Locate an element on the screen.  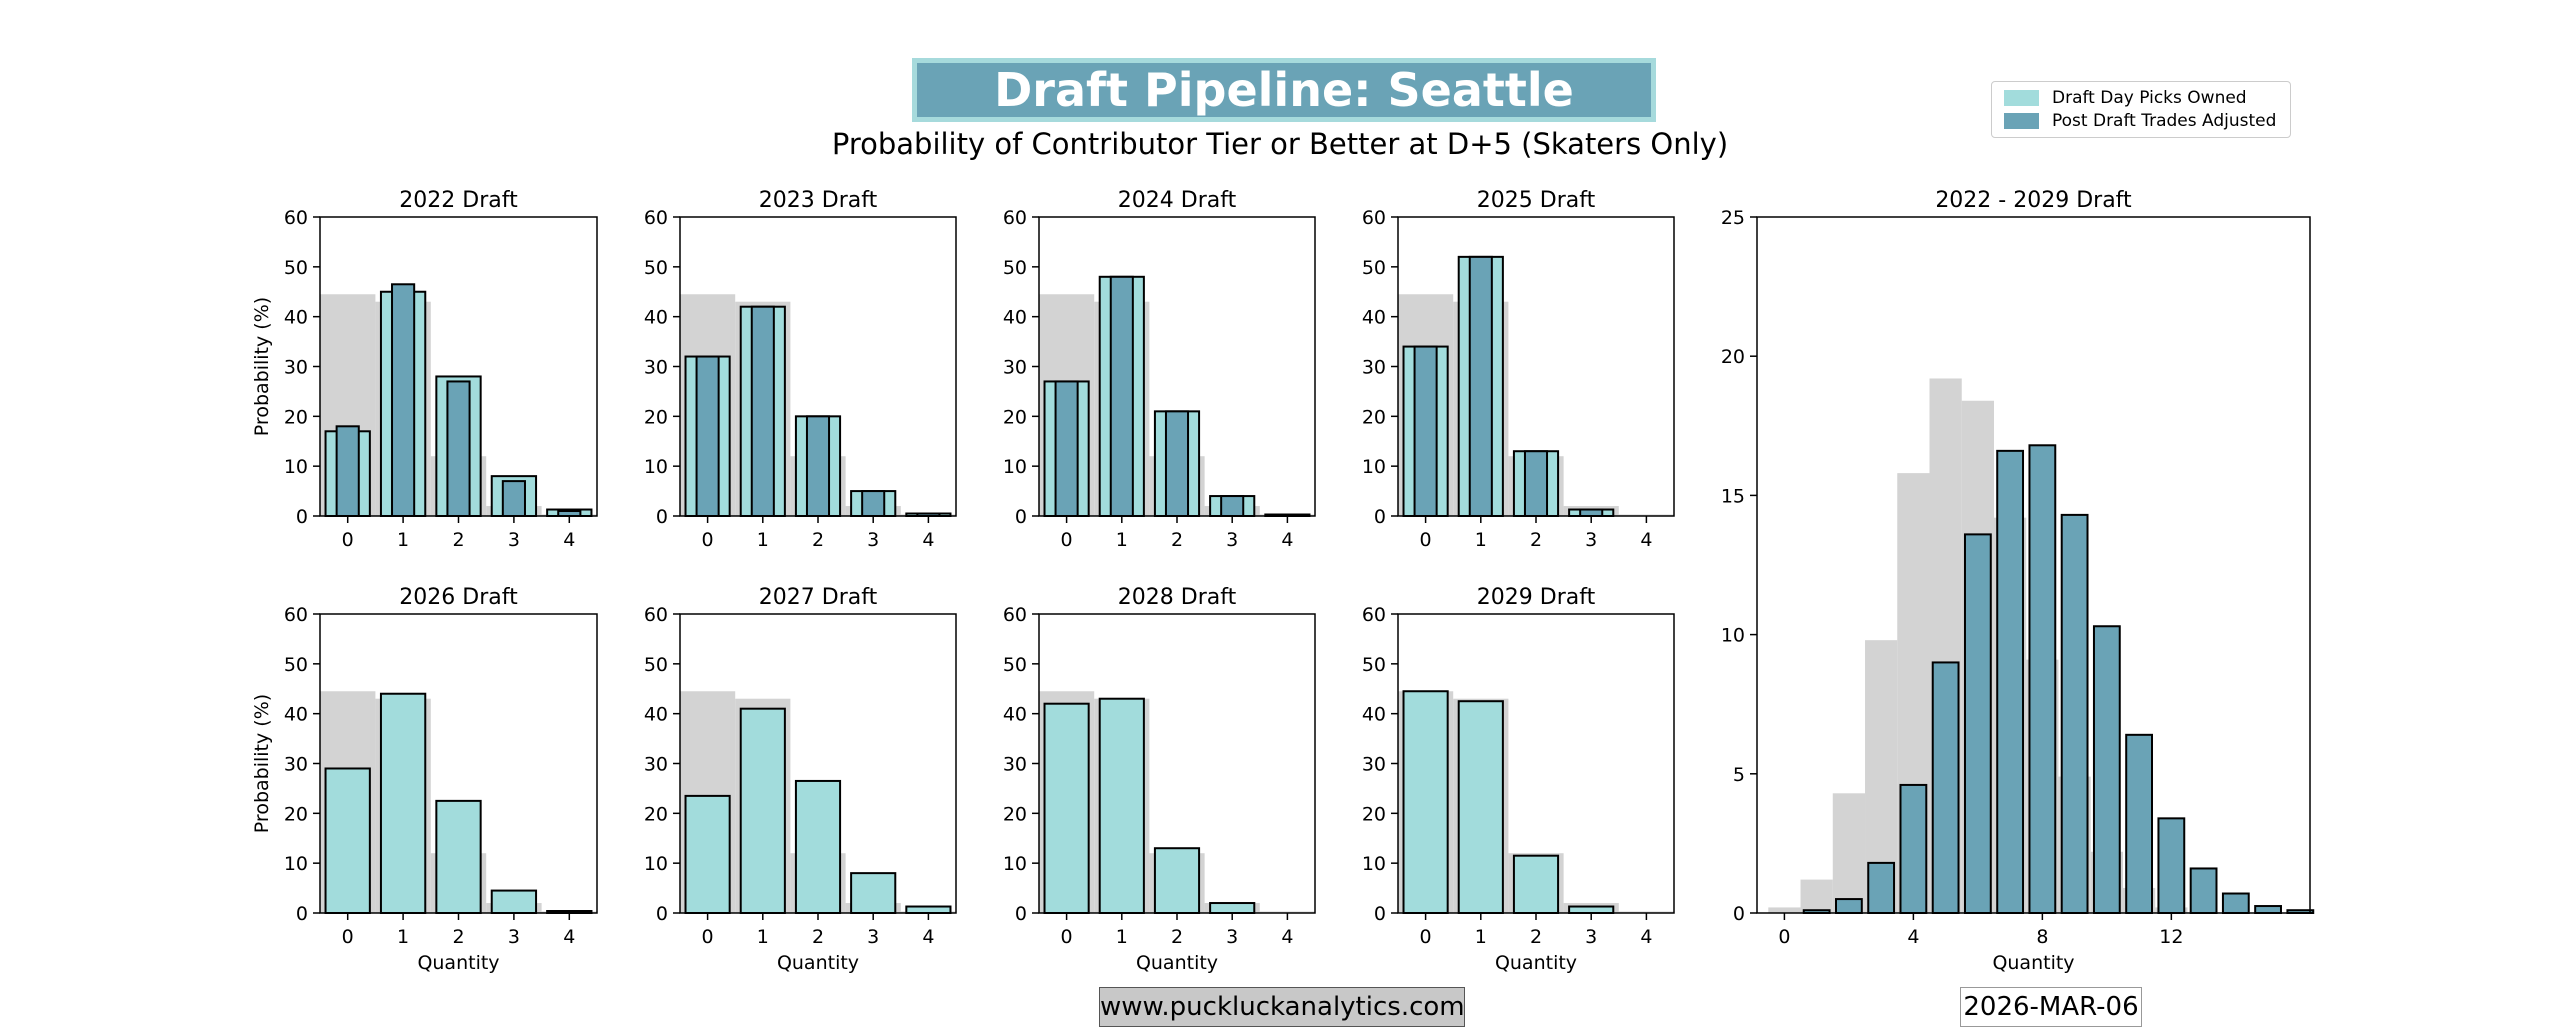
panel-title: 2024 Draft is located at coordinates (1177, 200).